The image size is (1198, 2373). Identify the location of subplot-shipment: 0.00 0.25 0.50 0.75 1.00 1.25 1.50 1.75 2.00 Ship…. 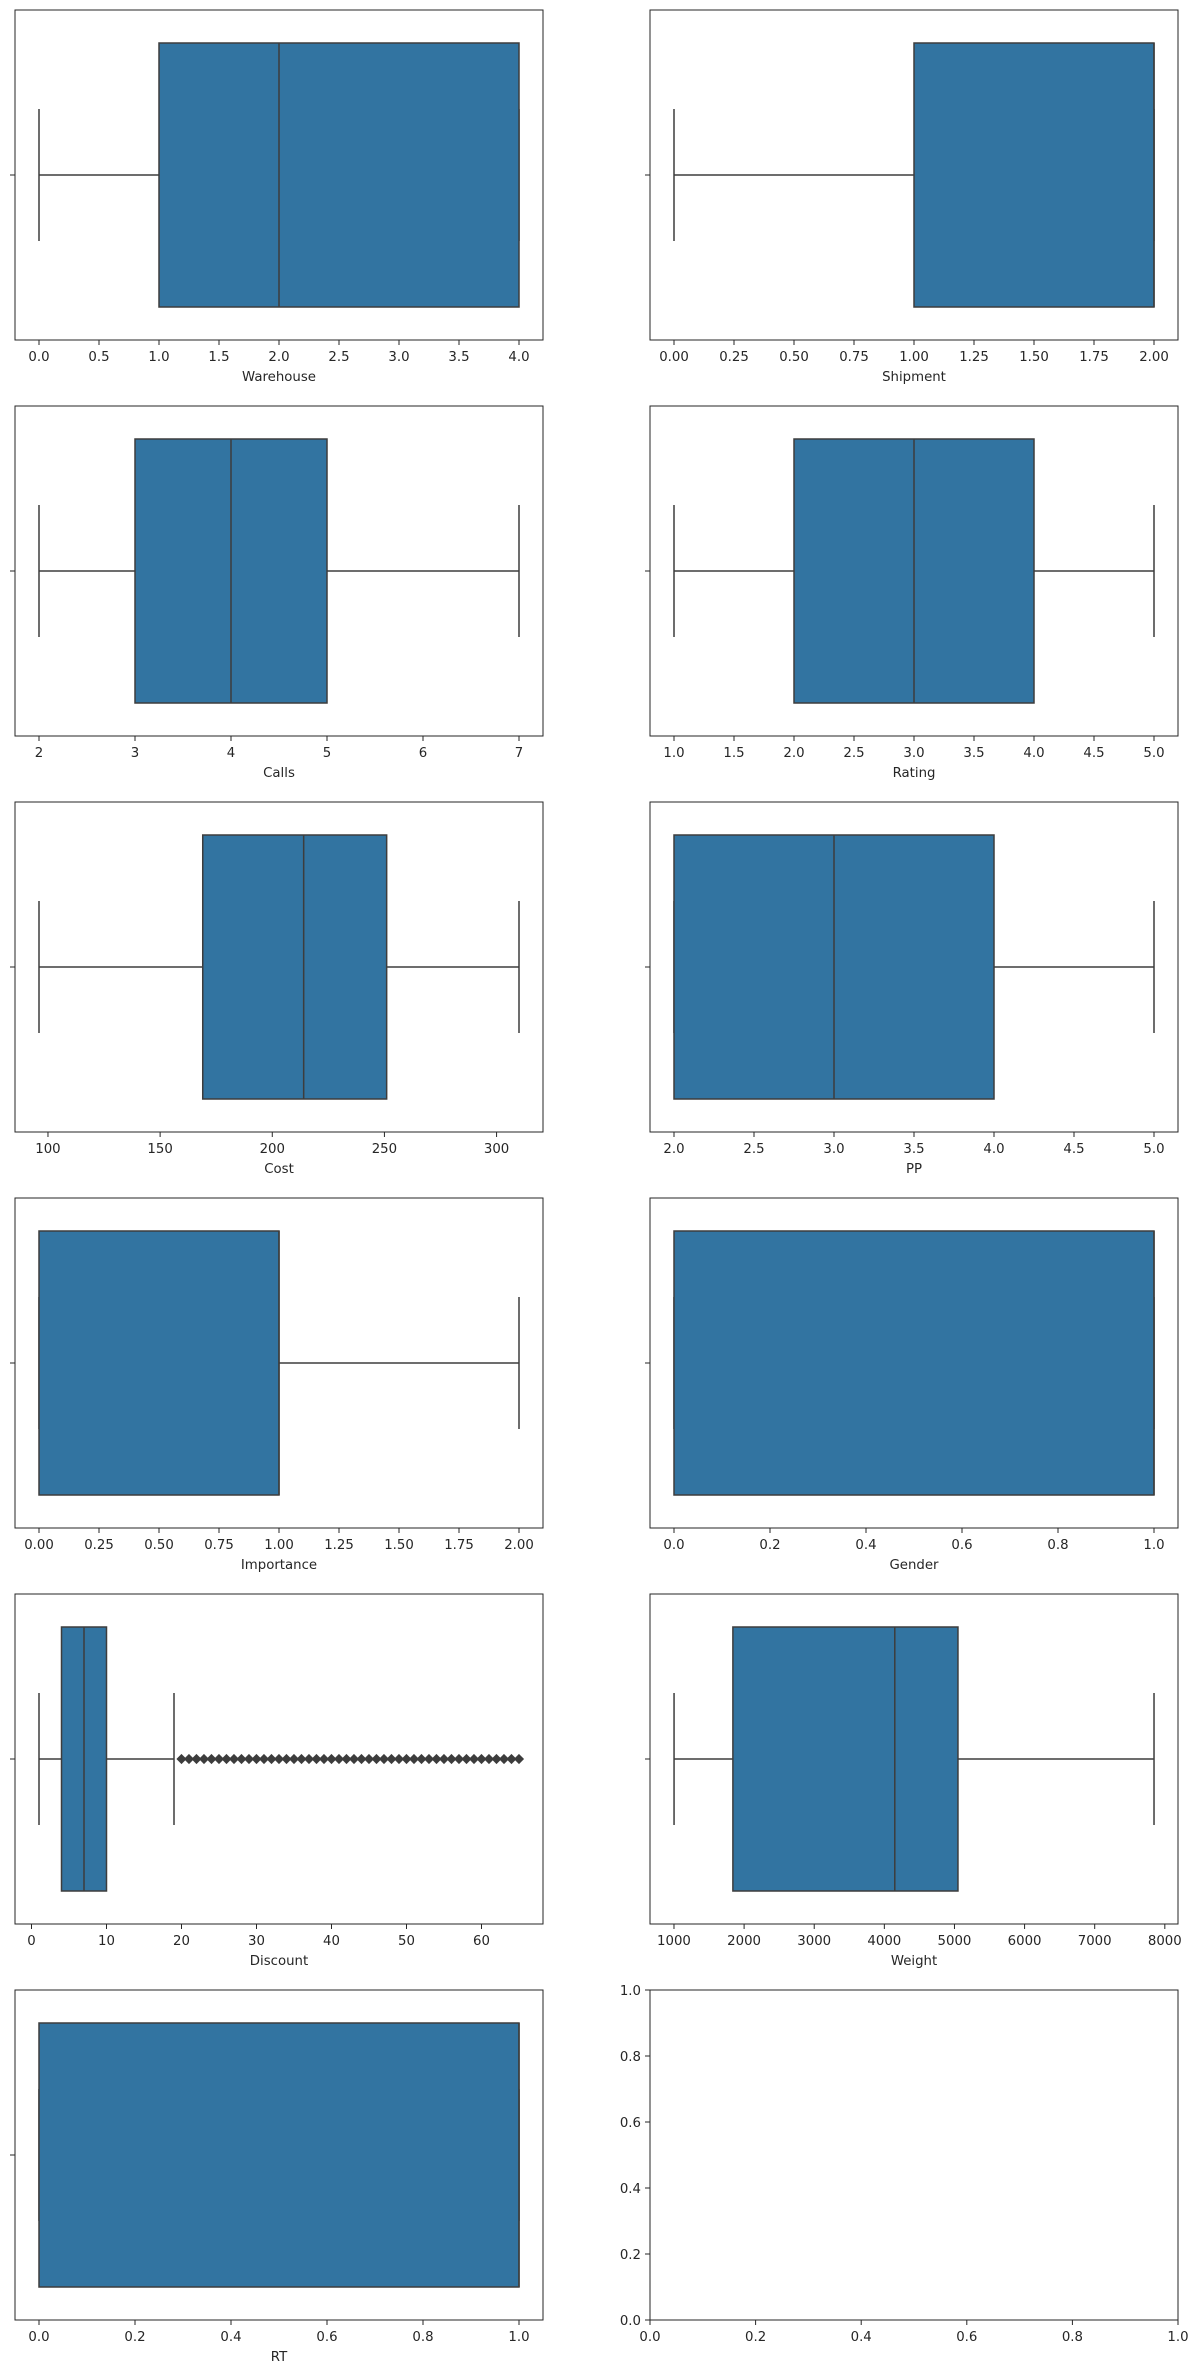
(912, 197).